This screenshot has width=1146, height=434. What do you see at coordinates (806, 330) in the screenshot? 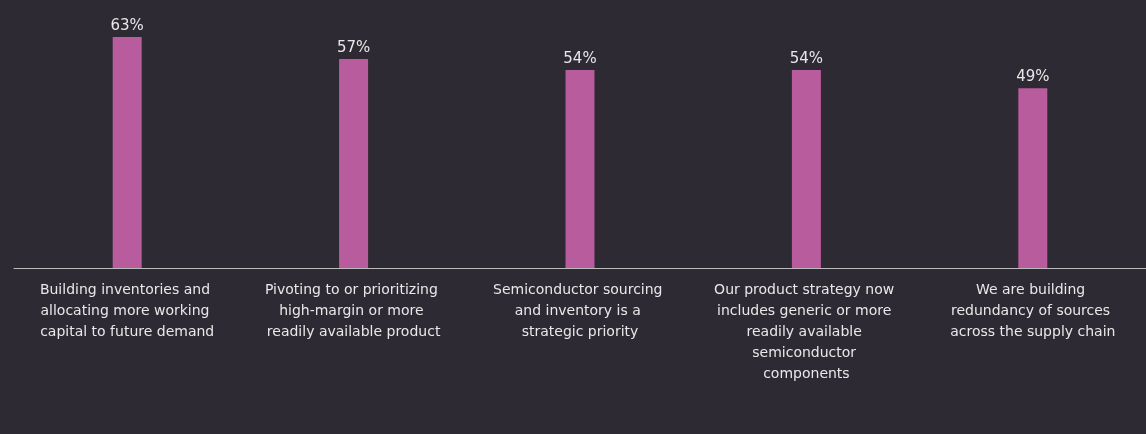
I see `x-tick-label: Our product strategy now includes generic or more readily available semiconductor components` at bounding box center [806, 330].